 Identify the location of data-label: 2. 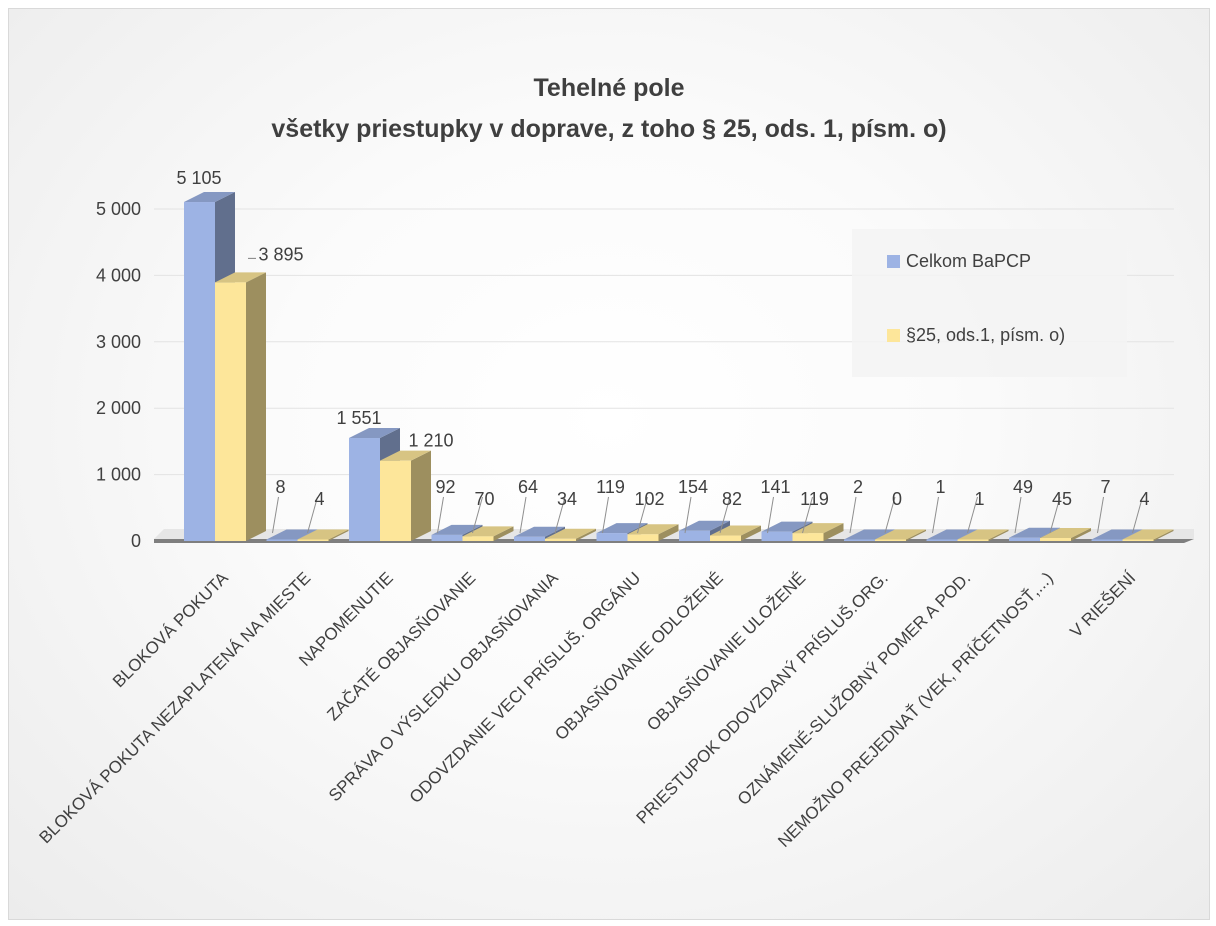
(858, 487).